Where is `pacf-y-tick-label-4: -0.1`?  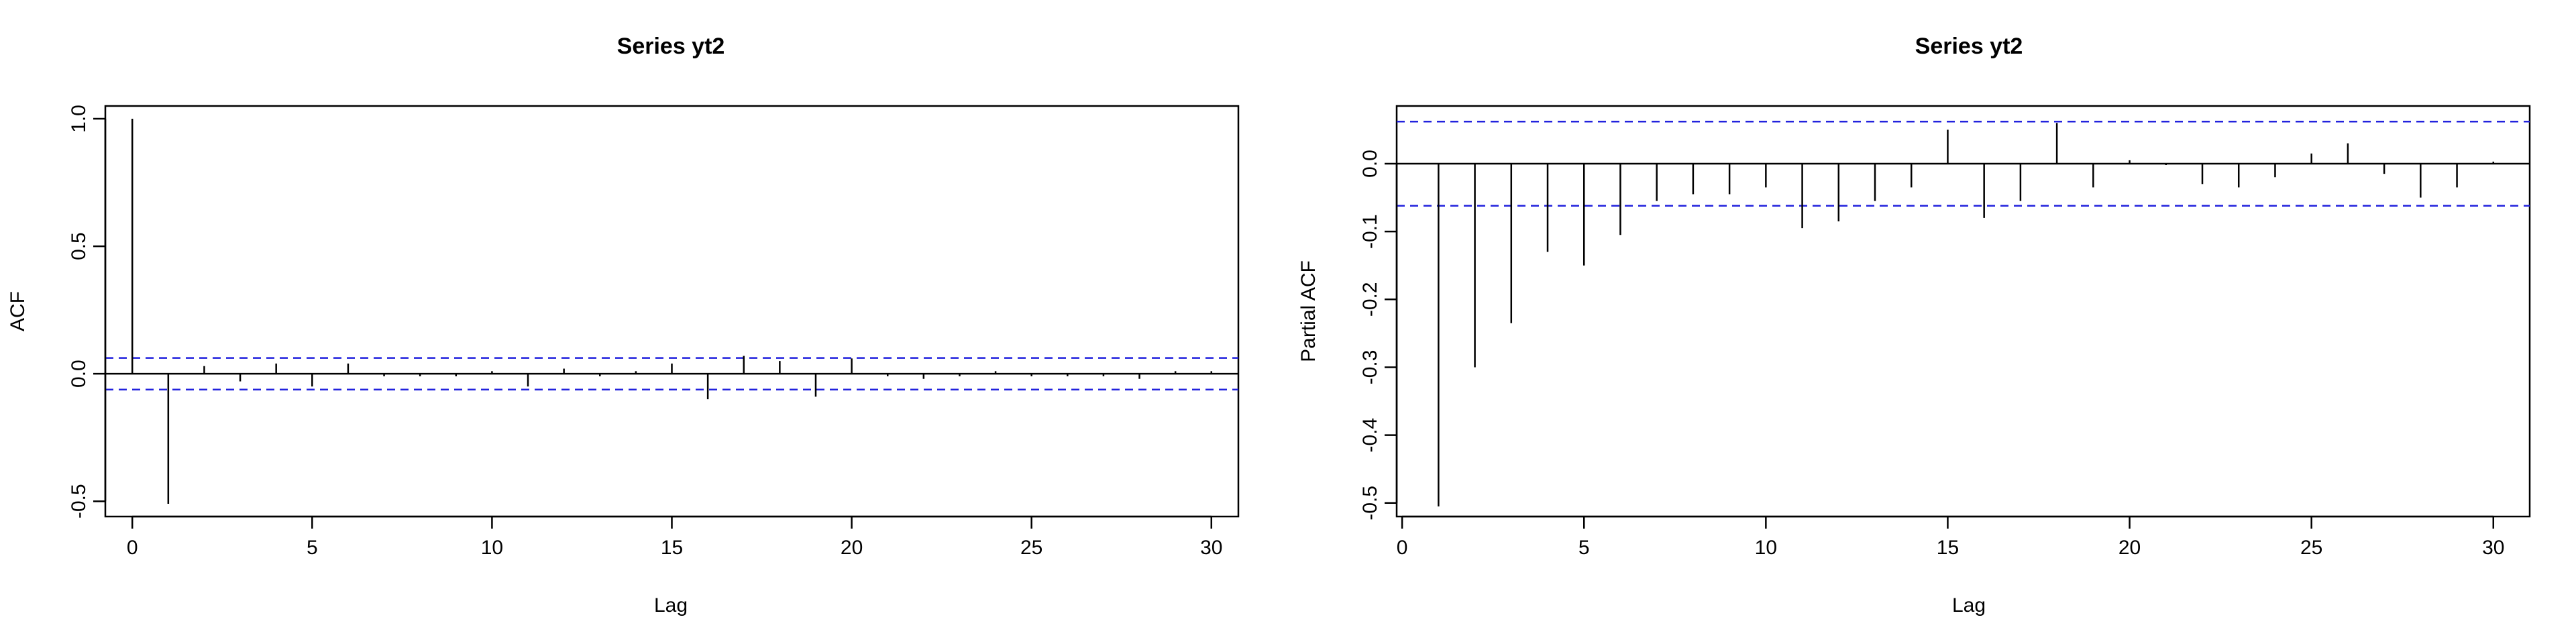
pacf-y-tick-label-4: -0.1 is located at coordinates (1370, 231).